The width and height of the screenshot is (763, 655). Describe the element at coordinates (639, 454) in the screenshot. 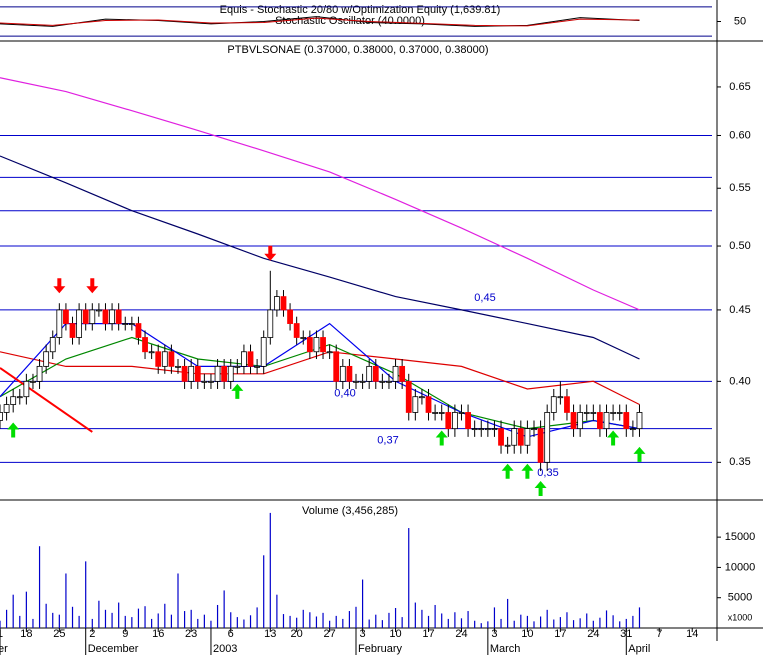

I see `buy-arrow` at that location.